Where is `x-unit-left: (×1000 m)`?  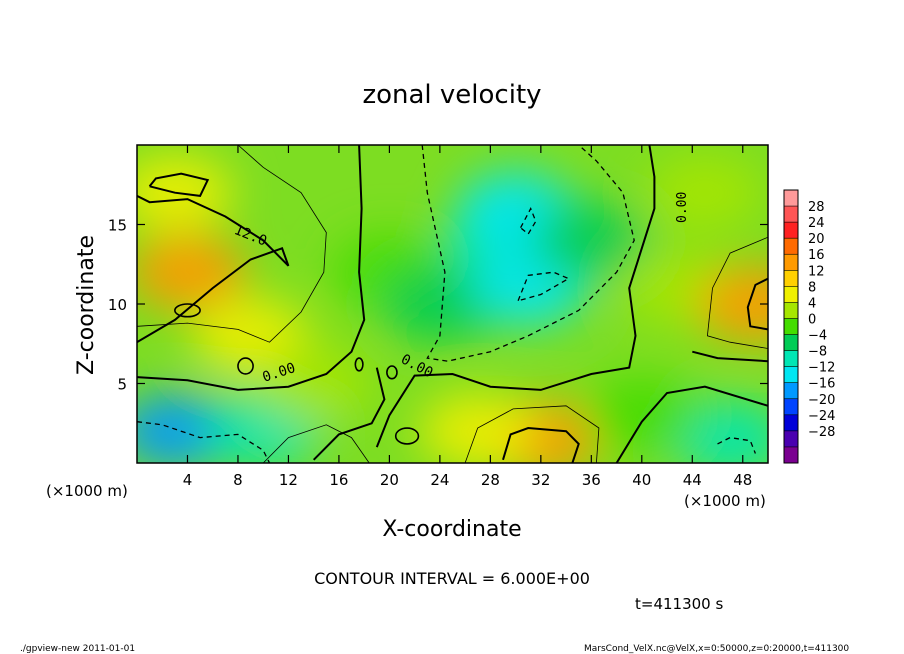
x-unit-left: (×1000 m) is located at coordinates (87, 491).